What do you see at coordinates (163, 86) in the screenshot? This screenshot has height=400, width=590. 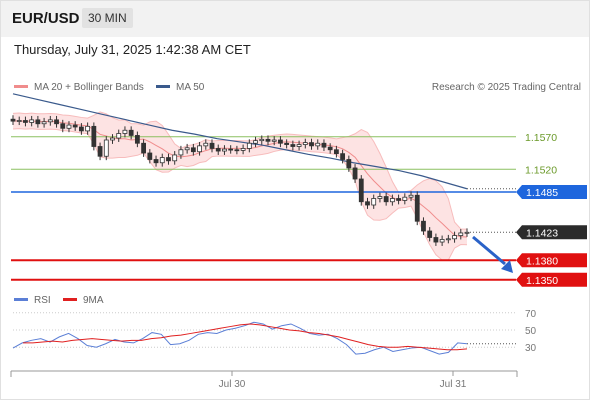 I see `legend-swatch-ma50` at bounding box center [163, 86].